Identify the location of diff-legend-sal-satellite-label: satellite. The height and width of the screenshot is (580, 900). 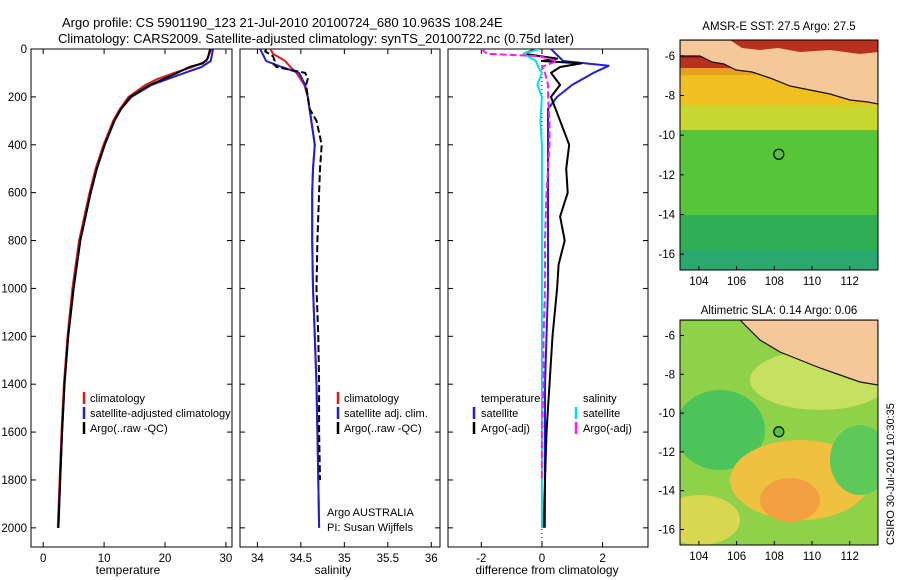
(601, 414).